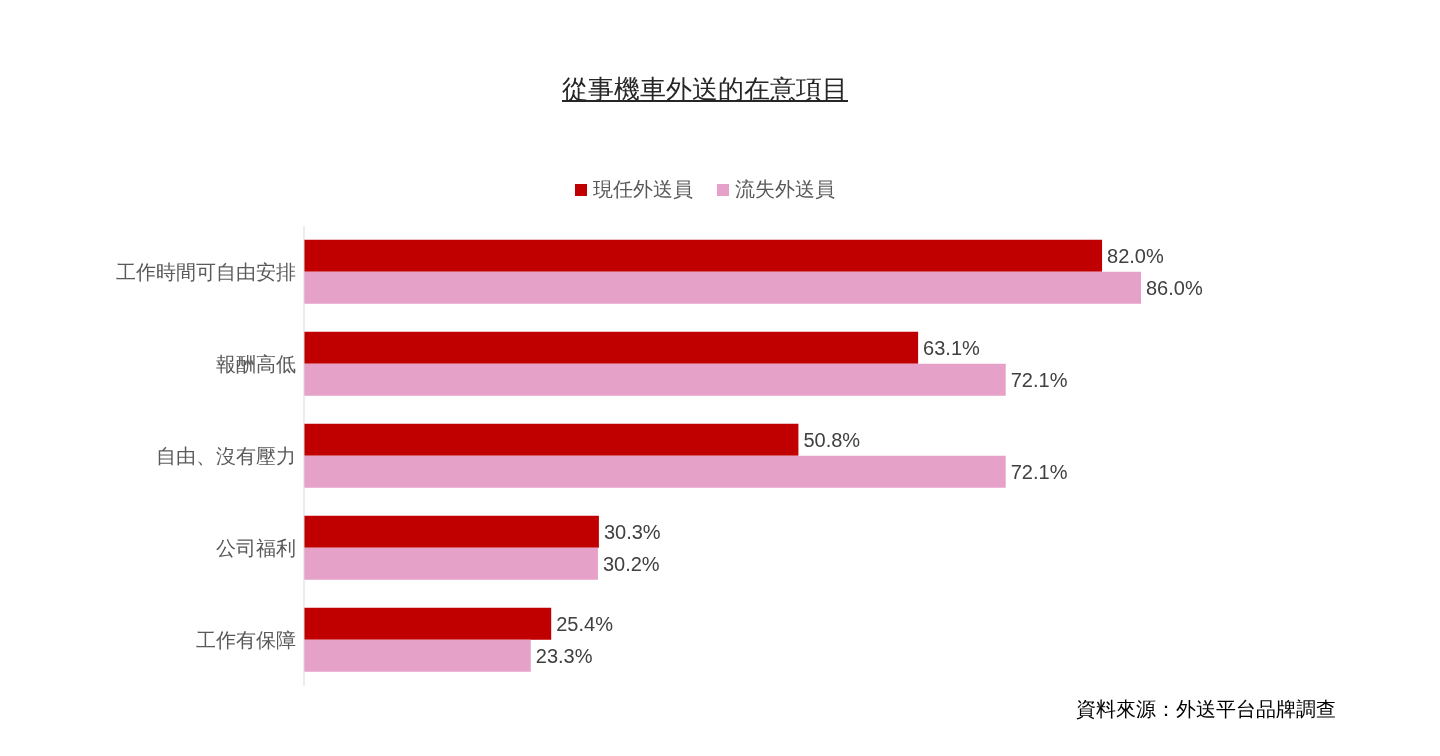 The width and height of the screenshot is (1440, 756). What do you see at coordinates (256, 548) in the screenshot?
I see `y-tick-label: 公司福利` at bounding box center [256, 548].